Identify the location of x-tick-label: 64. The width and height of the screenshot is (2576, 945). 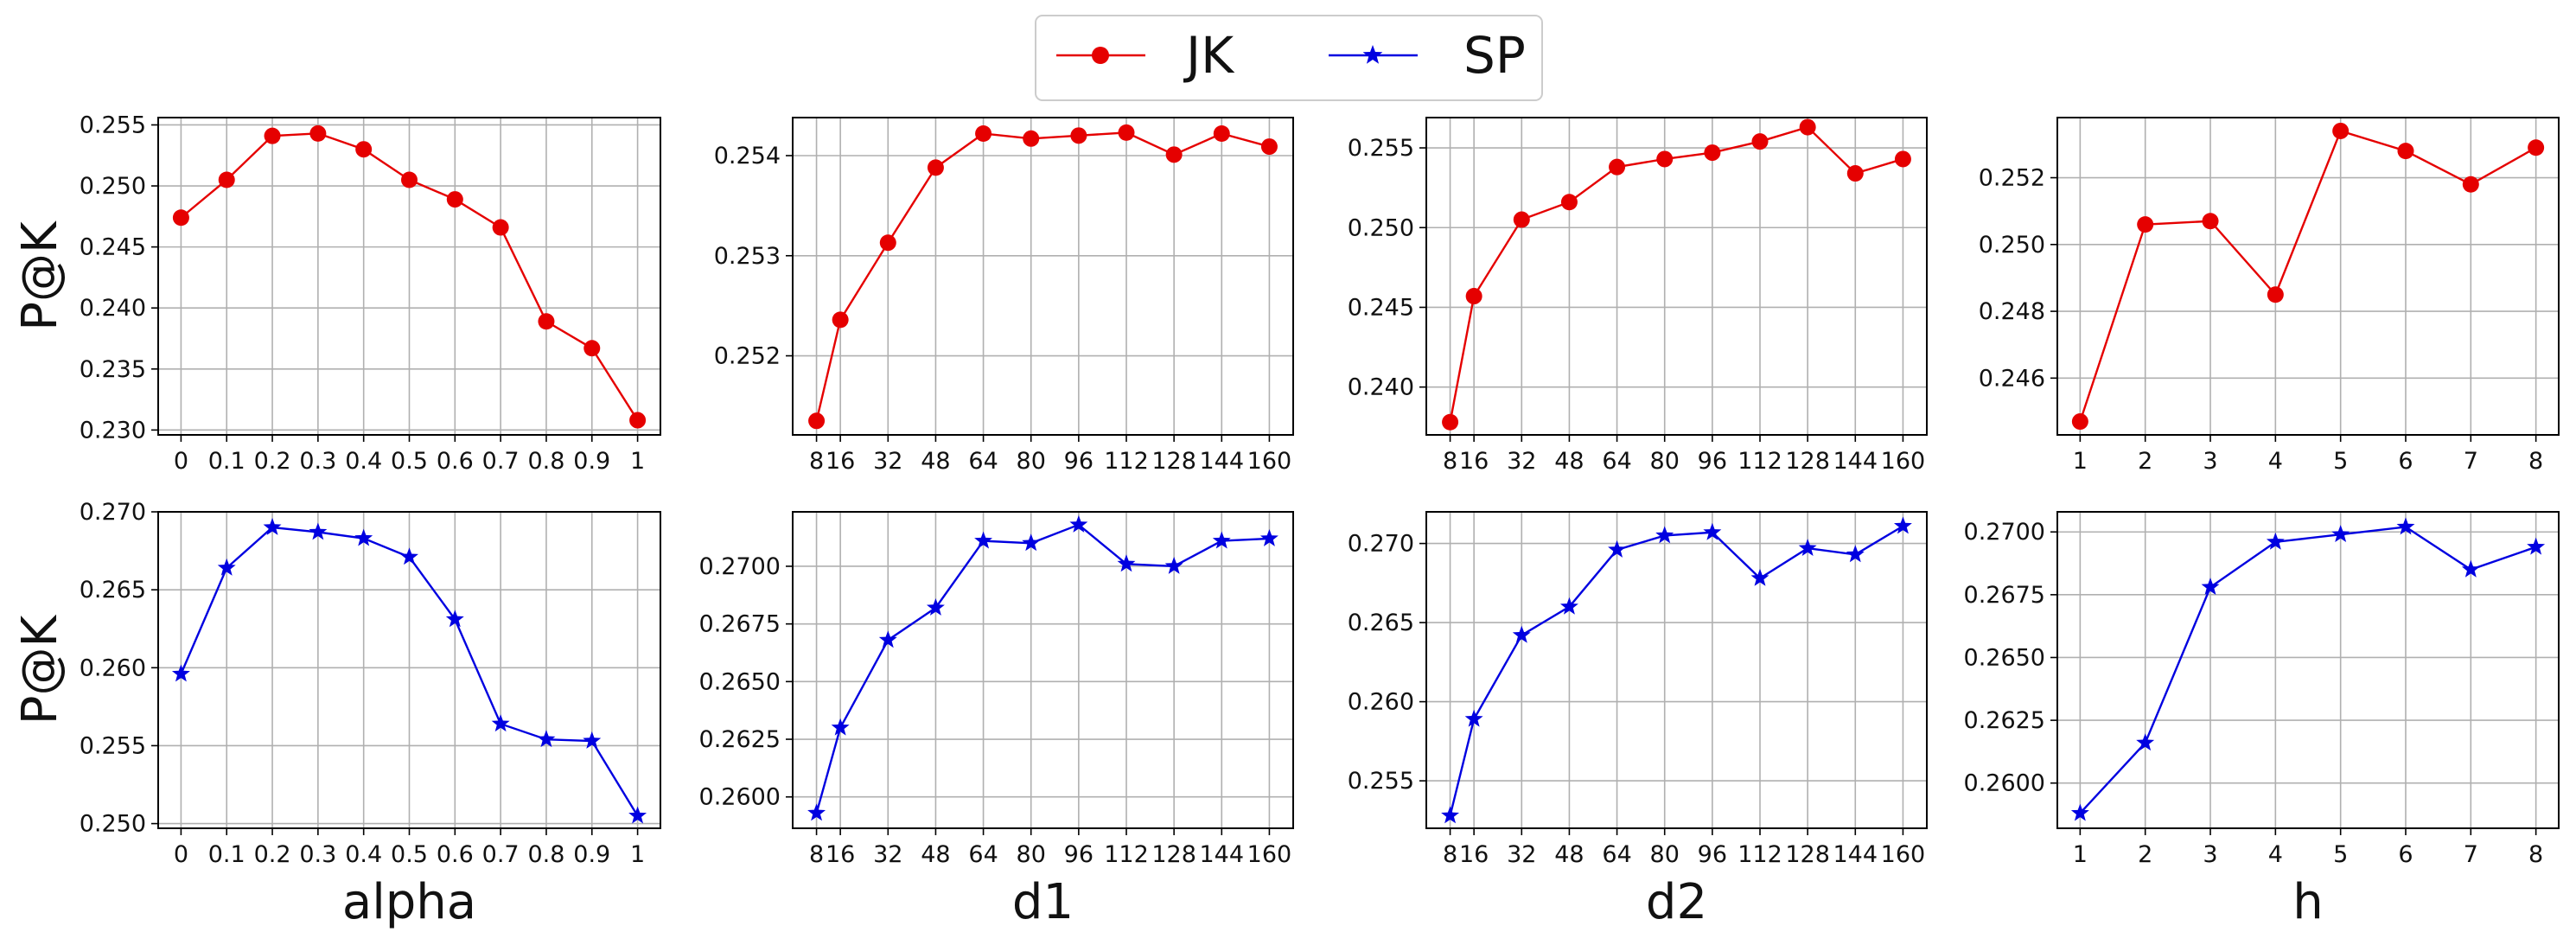
(983, 854).